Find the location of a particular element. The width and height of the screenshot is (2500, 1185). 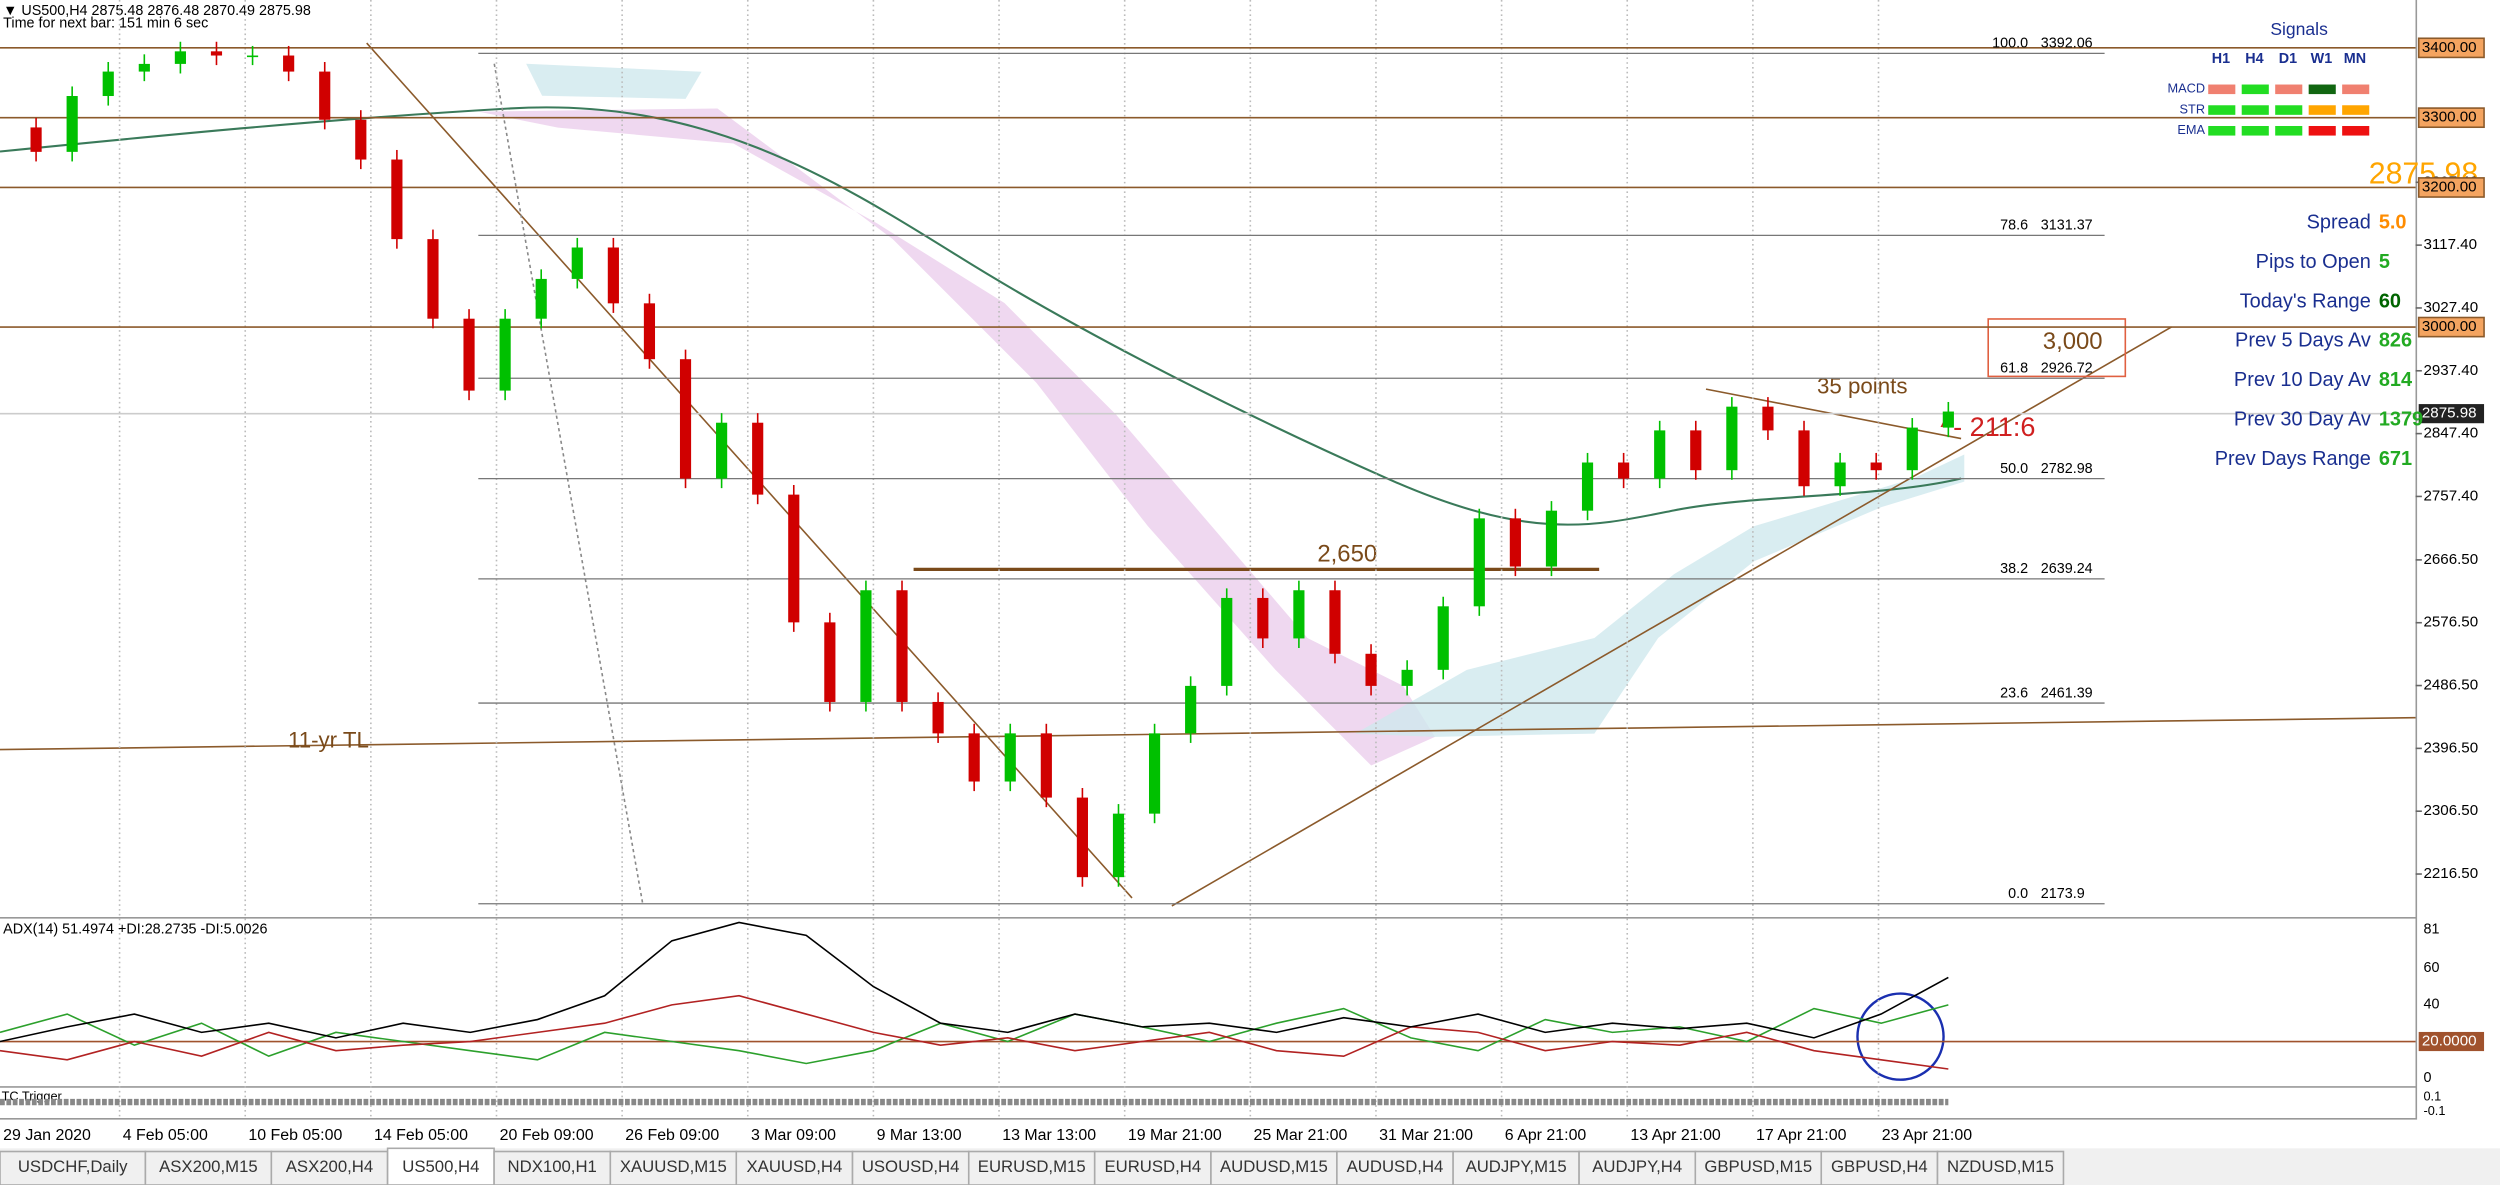

tab: EURUSD,M15 is located at coordinates (1031, 1167).